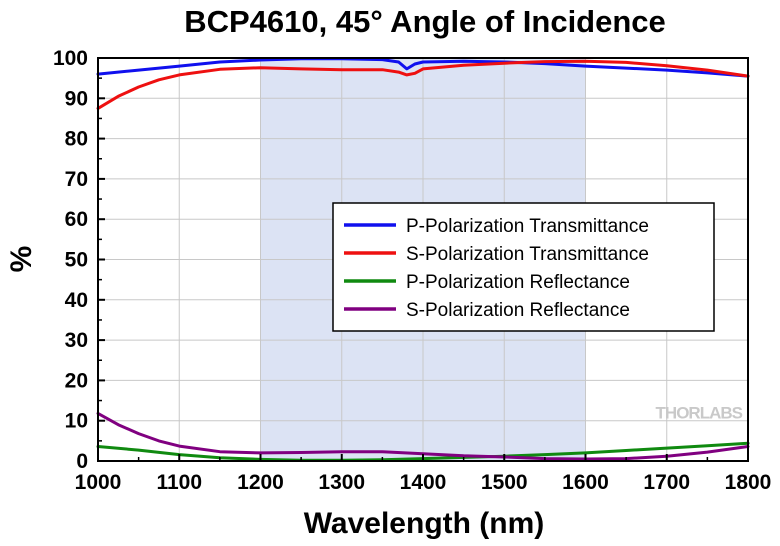 Image resolution: width=780 pixels, height=546 pixels. I want to click on x-tick-label: 1500, so click(504, 482).